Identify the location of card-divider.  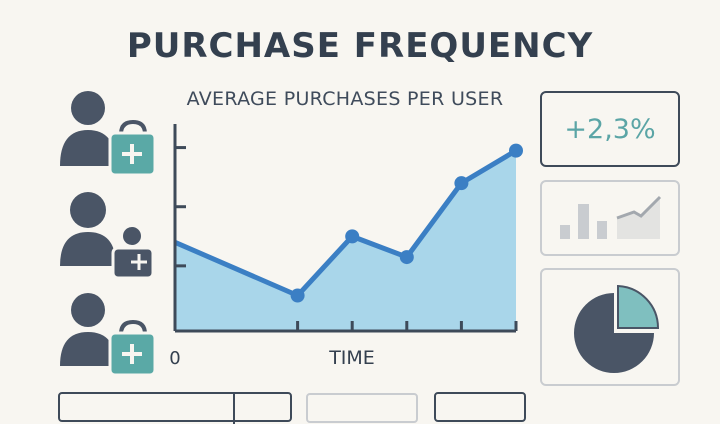
(234, 409).